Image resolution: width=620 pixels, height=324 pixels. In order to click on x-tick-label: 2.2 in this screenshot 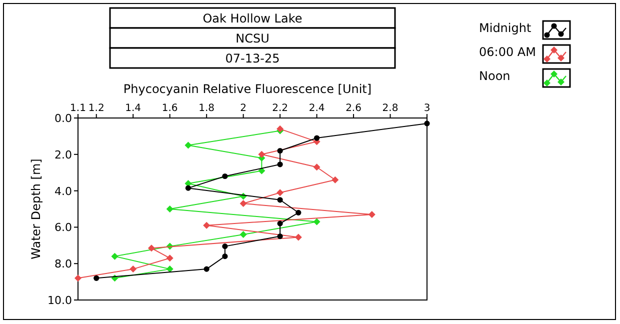, I will do `click(280, 108)`.